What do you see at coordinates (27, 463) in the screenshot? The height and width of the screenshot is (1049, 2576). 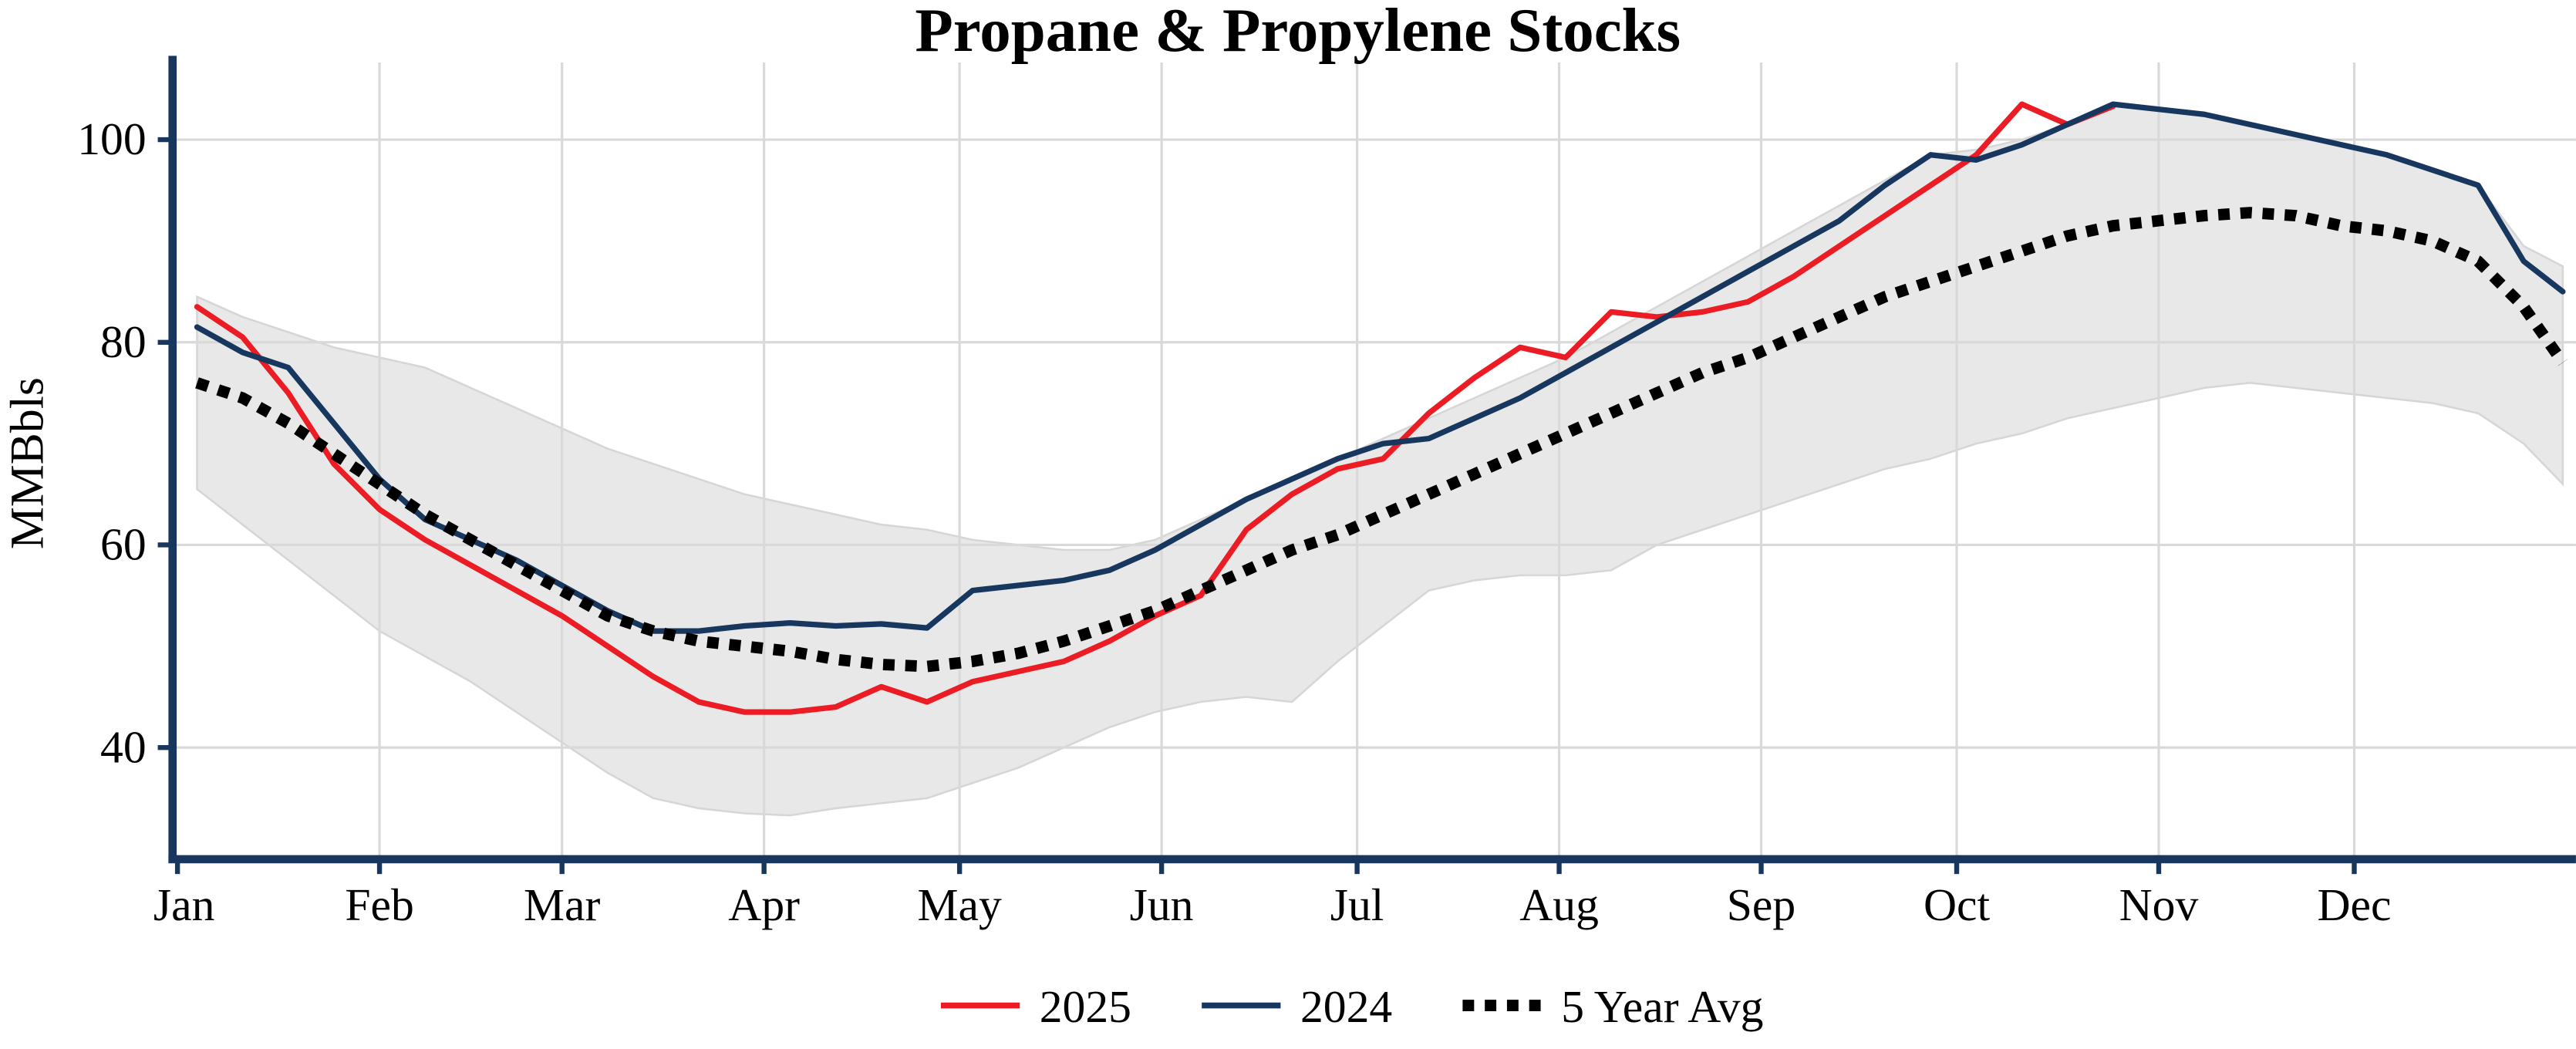 I see `y-axis-label: MMBbls` at bounding box center [27, 463].